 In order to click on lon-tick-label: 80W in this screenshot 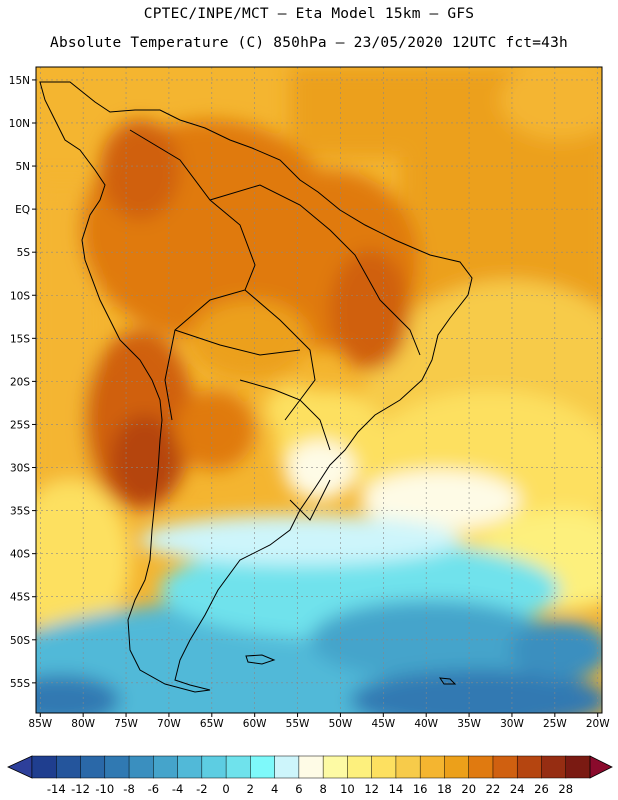, I will do `click(83, 724)`.